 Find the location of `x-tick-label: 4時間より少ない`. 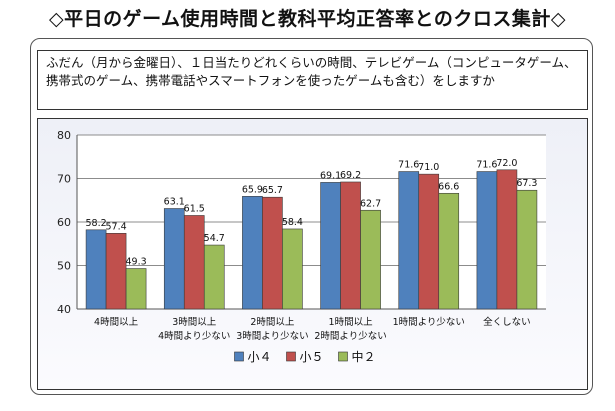

x-tick-label: 4時間より少ない is located at coordinates (194, 336).